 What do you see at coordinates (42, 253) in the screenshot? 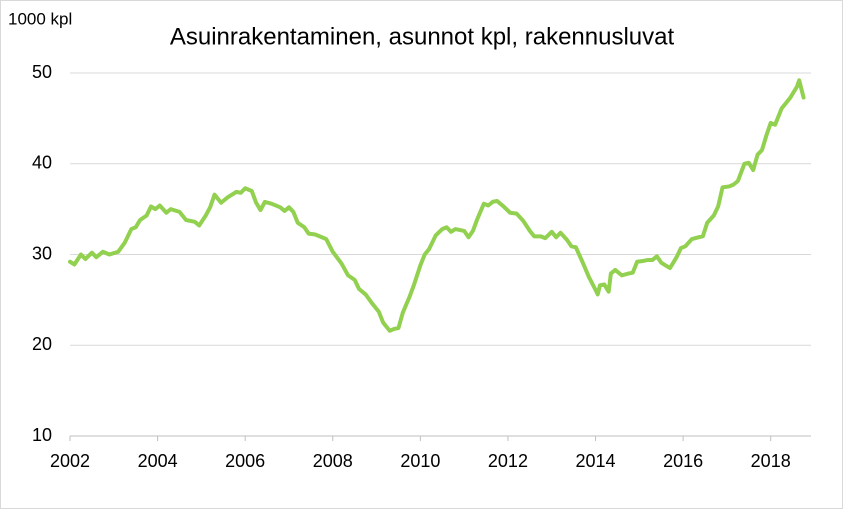
I see `y-tick-label: 30` at bounding box center [42, 253].